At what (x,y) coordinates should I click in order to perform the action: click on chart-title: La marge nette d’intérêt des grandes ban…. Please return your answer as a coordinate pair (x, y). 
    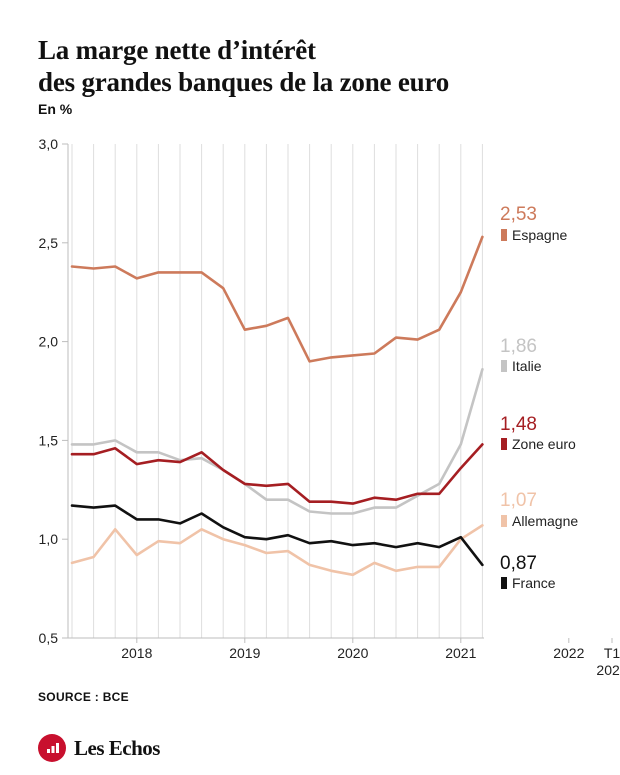
    Looking at the image, I should click on (243, 66).